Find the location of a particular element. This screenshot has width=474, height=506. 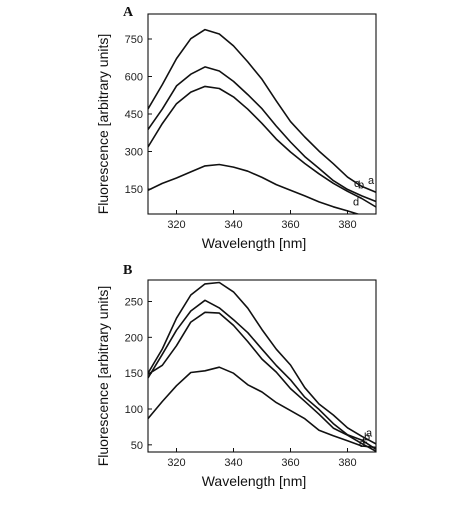

y-tick-label: 750 is located at coordinates (134, 40).